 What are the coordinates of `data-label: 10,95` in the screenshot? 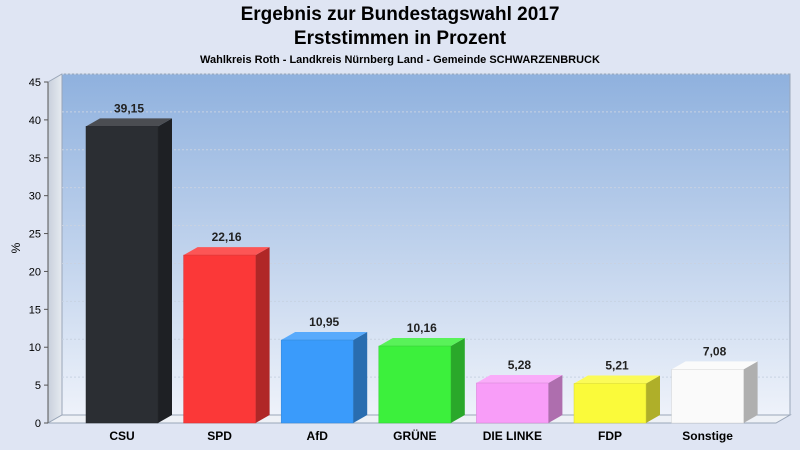 It's located at (324, 322).